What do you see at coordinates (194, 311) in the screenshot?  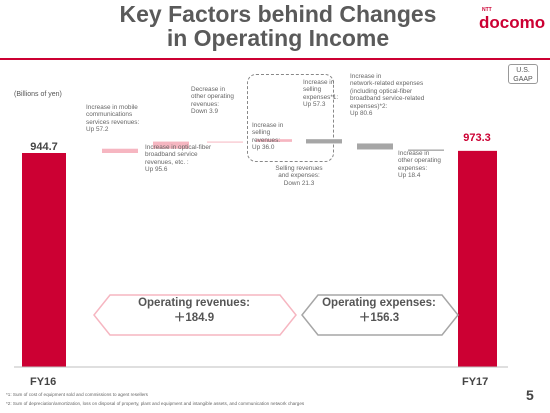 I see `operating-revenues-summary: Operating revenues: ＋184.9` at bounding box center [194, 311].